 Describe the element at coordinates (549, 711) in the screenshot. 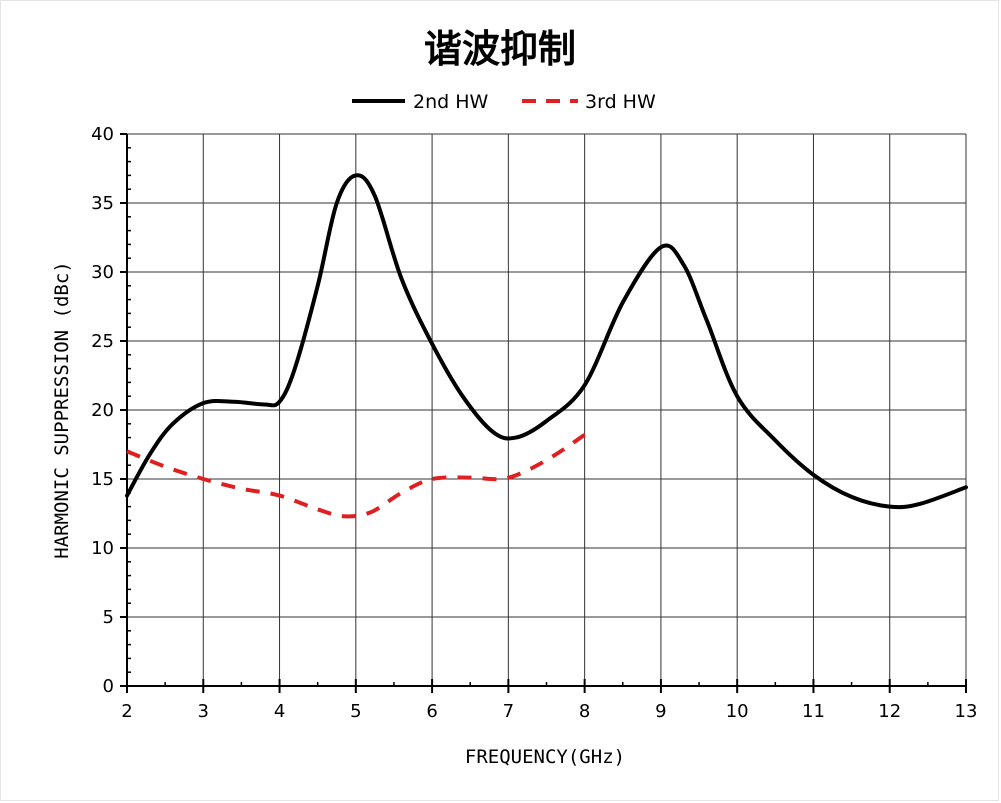

I see `x-tick-labels: 2 3 4 5 6 7 8 9 10 11 12 13` at that location.